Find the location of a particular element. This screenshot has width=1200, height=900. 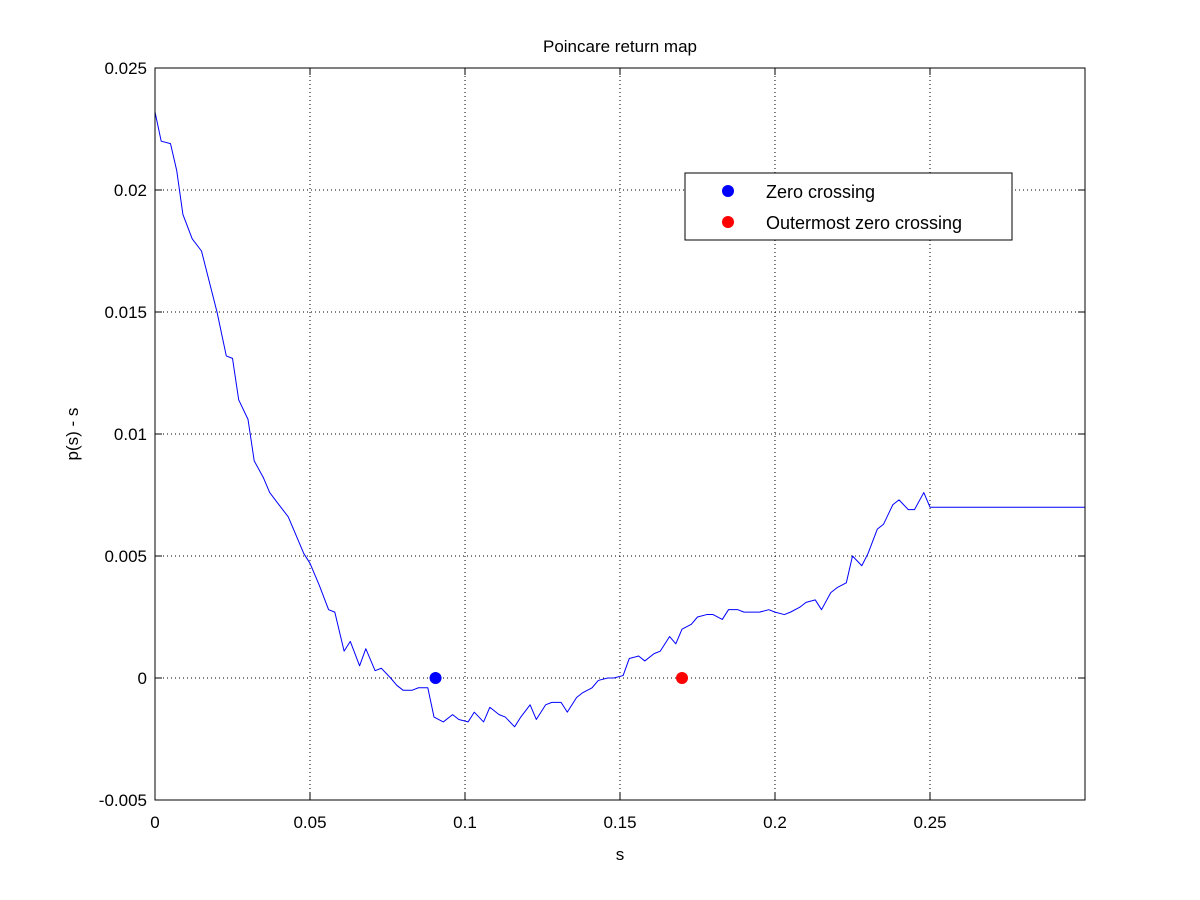

y-tick-label: 0.02 is located at coordinates (130, 190).